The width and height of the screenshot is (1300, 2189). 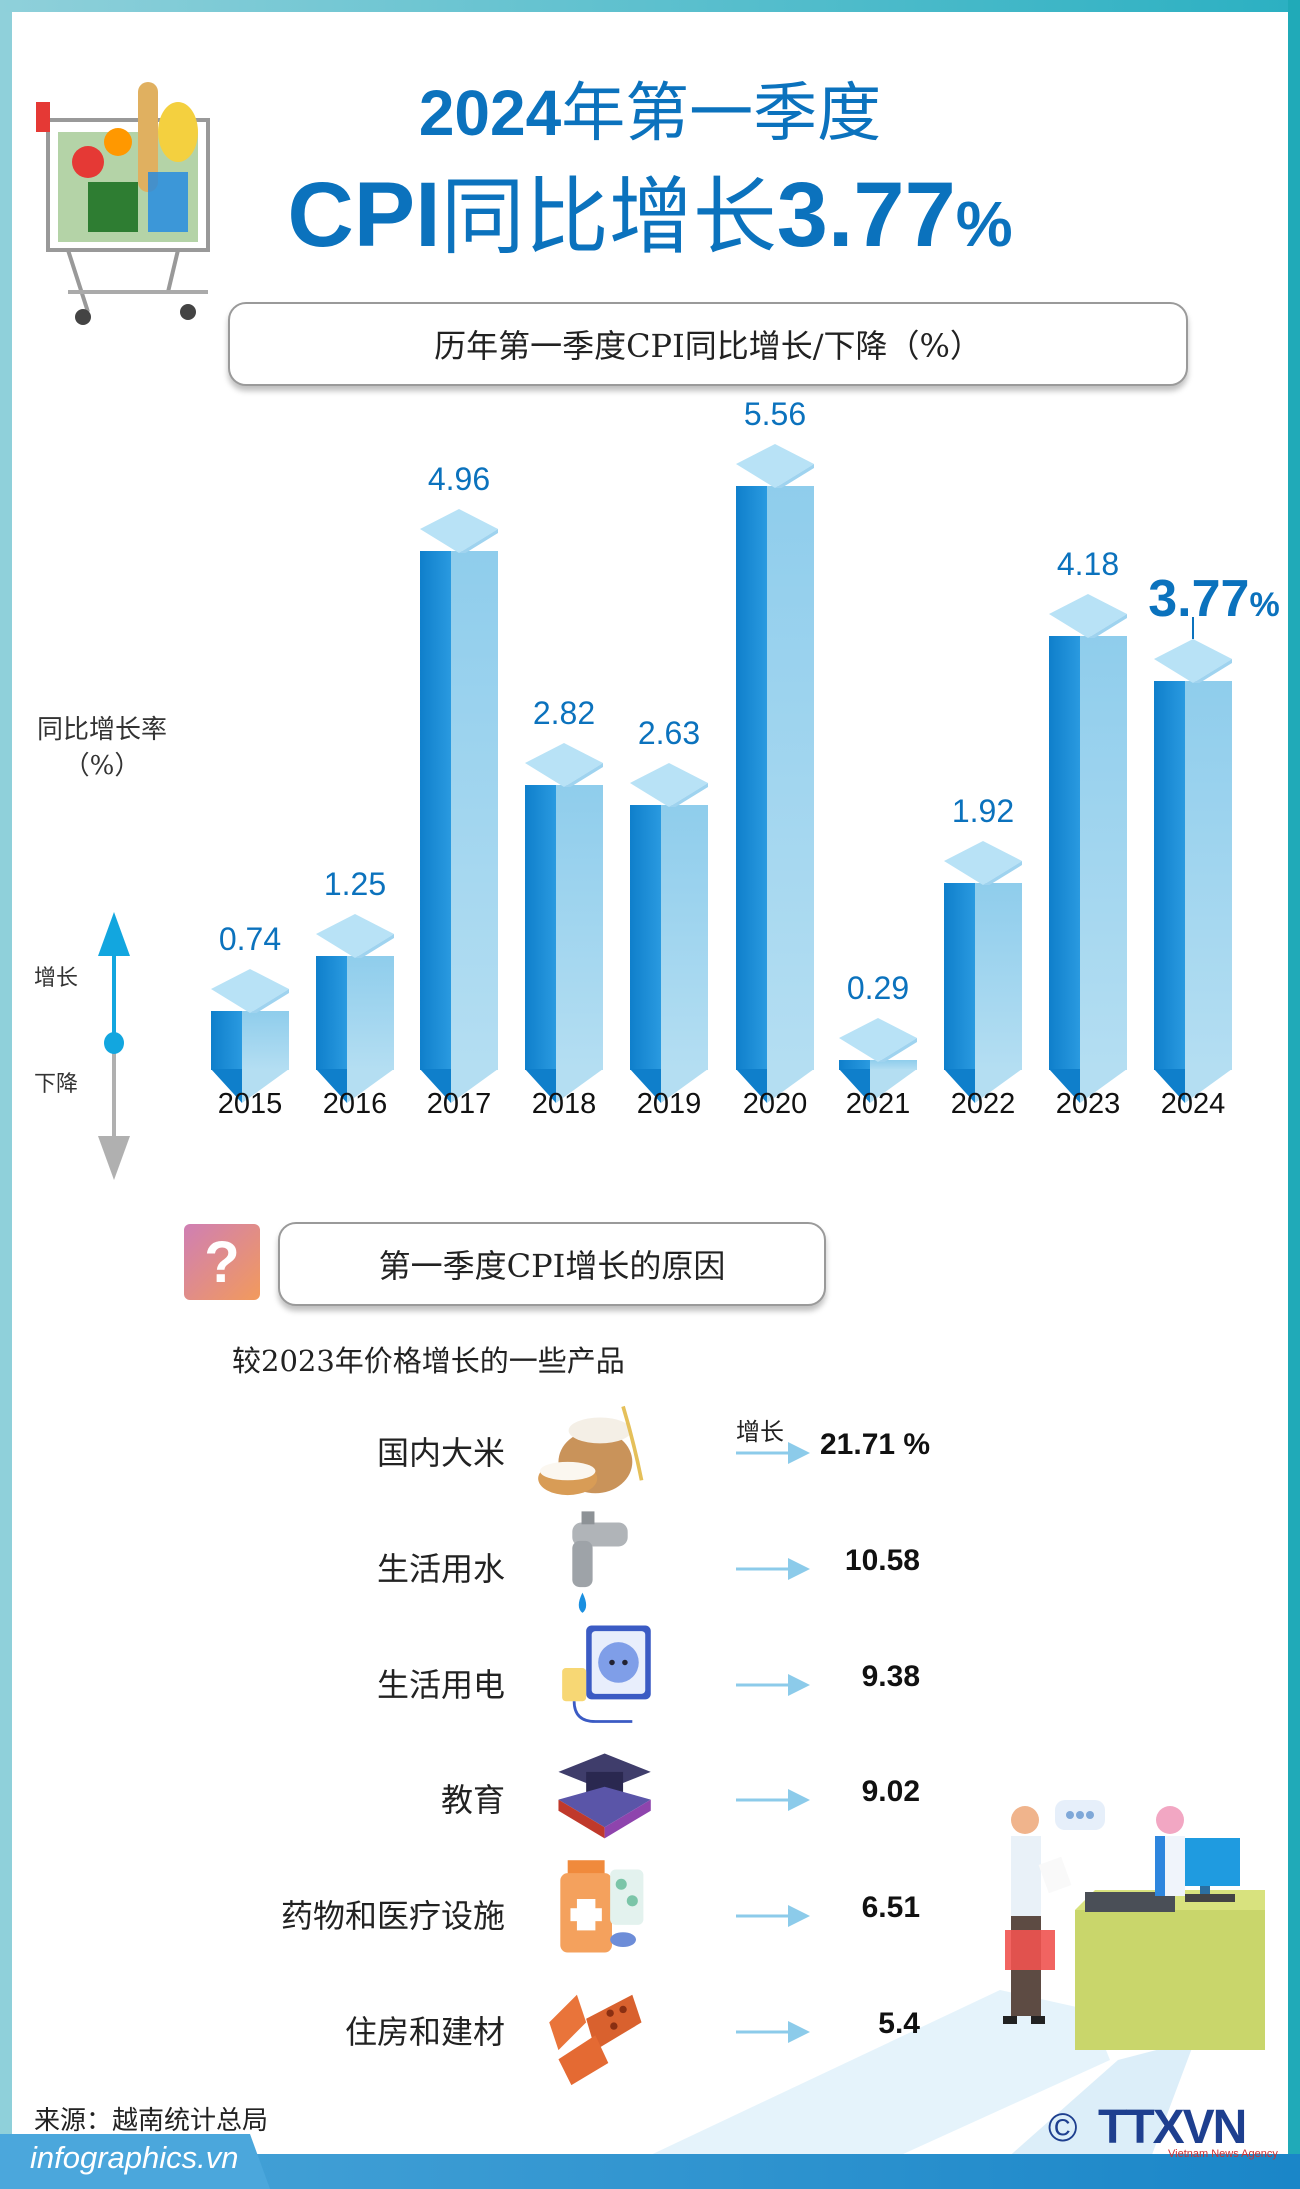 What do you see at coordinates (602, 1906) in the screenshot?
I see `medicine-icon` at bounding box center [602, 1906].